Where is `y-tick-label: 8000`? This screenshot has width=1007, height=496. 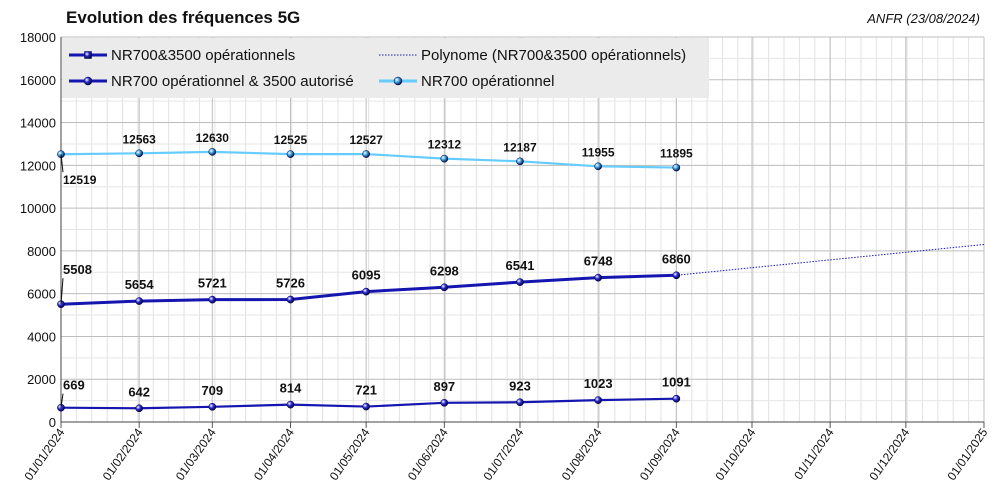
y-tick-label: 8000 is located at coordinates (41, 251).